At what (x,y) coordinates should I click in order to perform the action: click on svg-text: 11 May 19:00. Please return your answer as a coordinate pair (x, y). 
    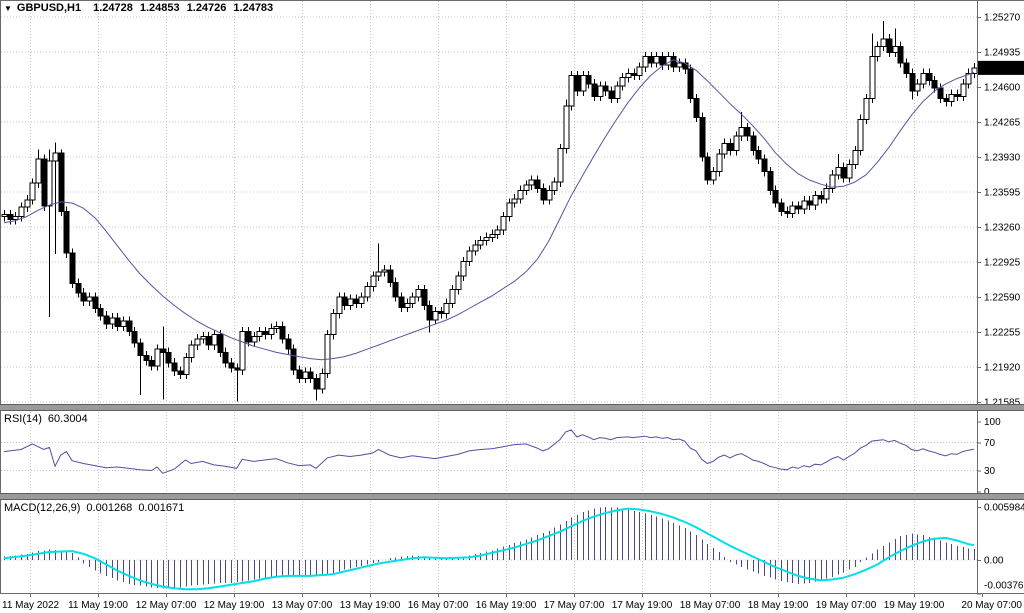
    Looking at the image, I should click on (98, 605).